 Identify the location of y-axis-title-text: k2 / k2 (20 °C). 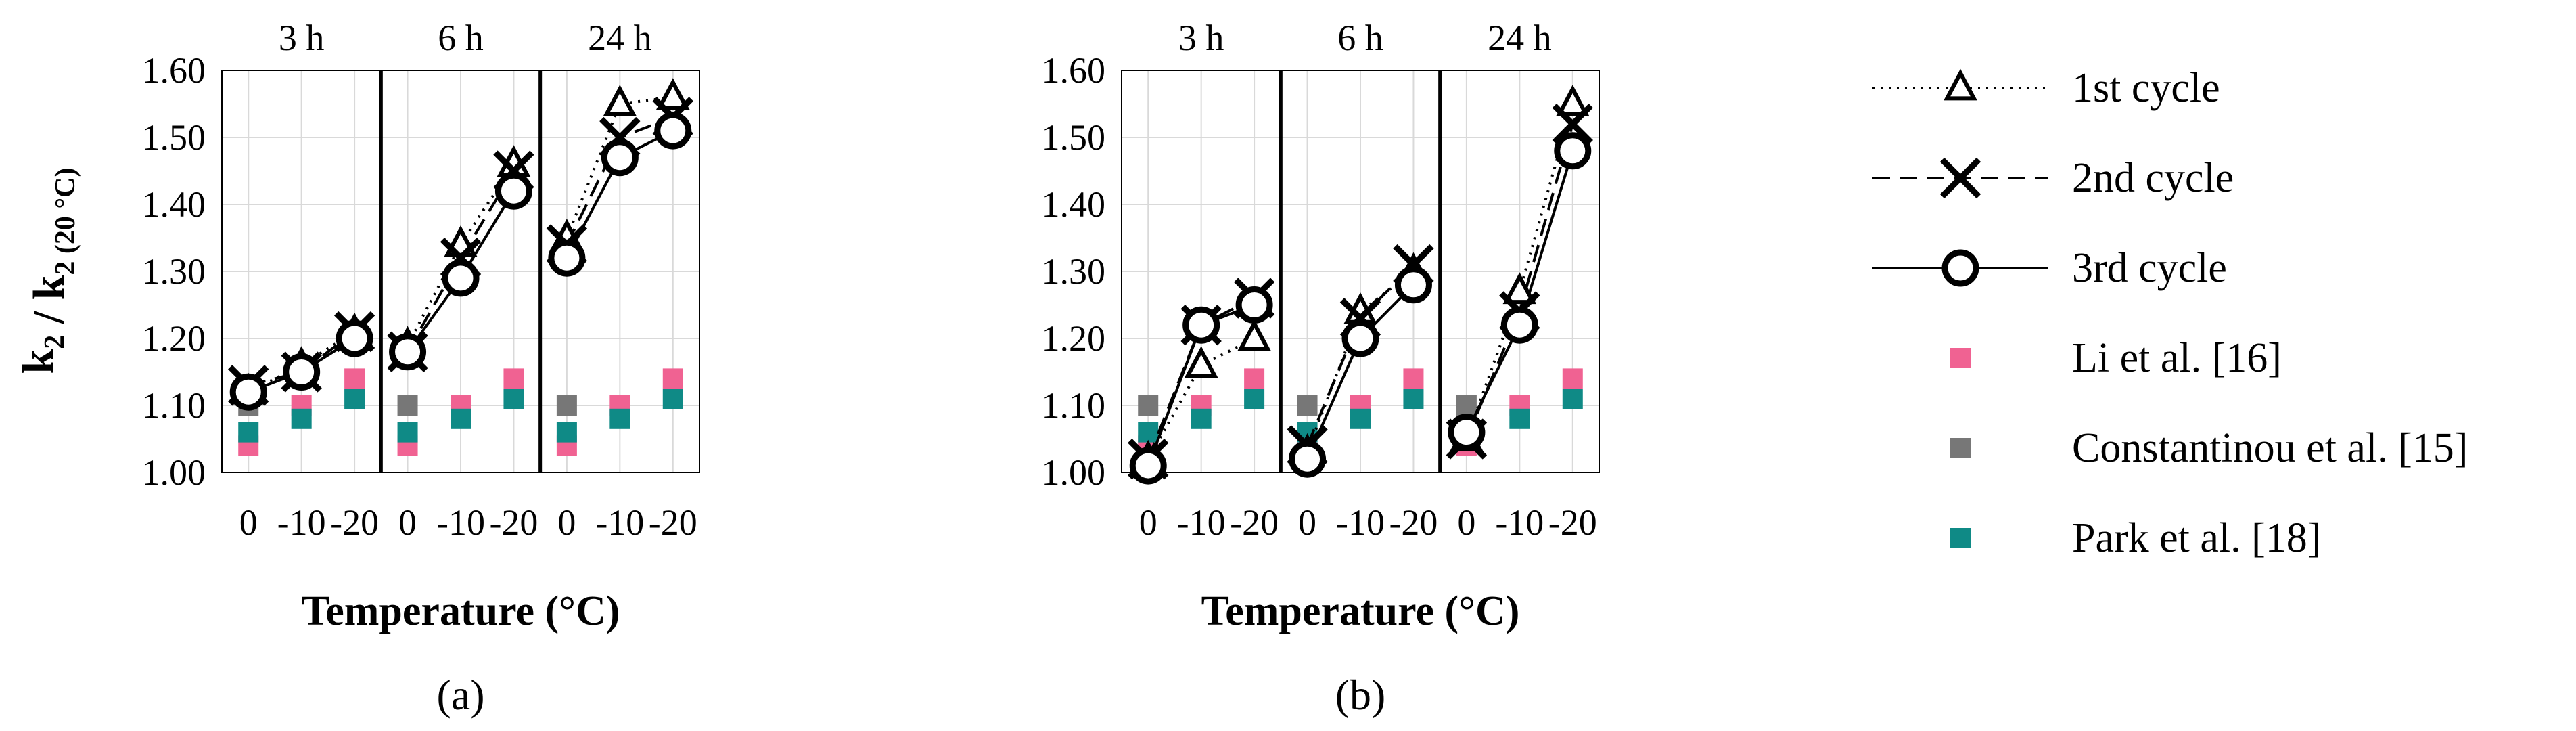
(48, 271).